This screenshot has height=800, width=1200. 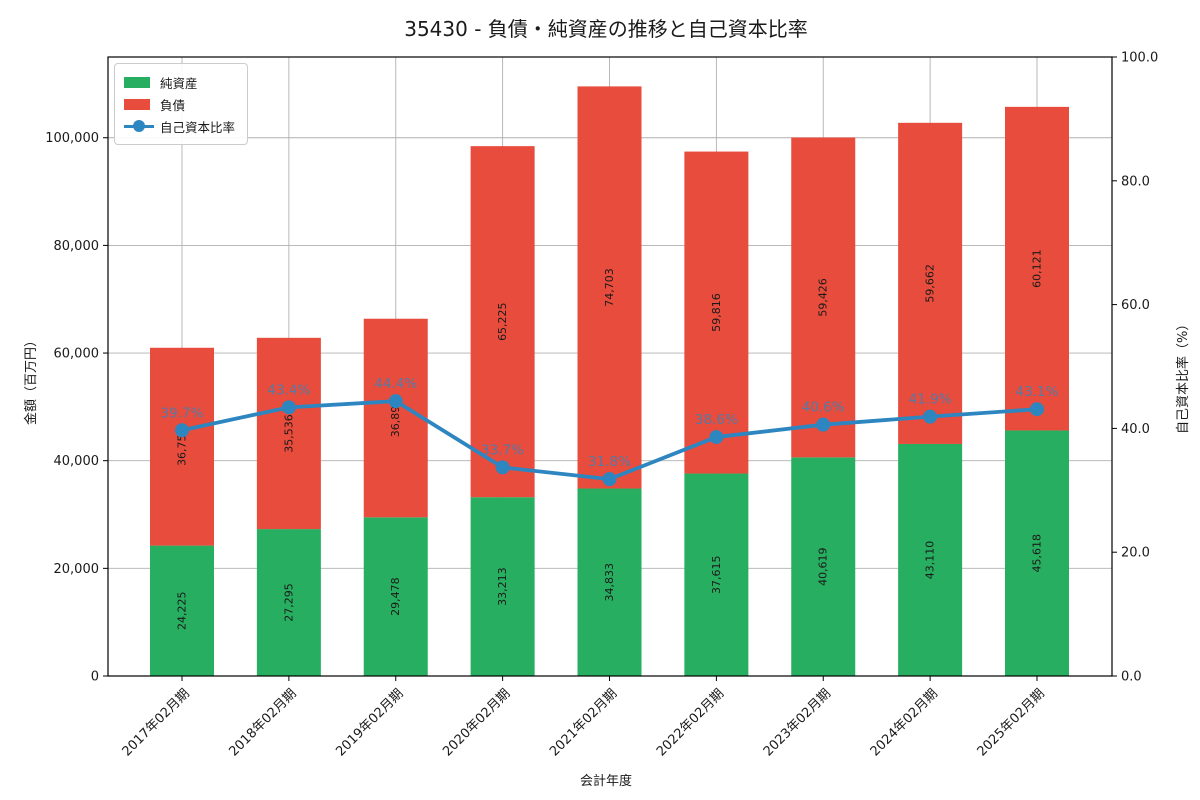 I want to click on bar-value-label: 74,703, so click(x=609, y=287).